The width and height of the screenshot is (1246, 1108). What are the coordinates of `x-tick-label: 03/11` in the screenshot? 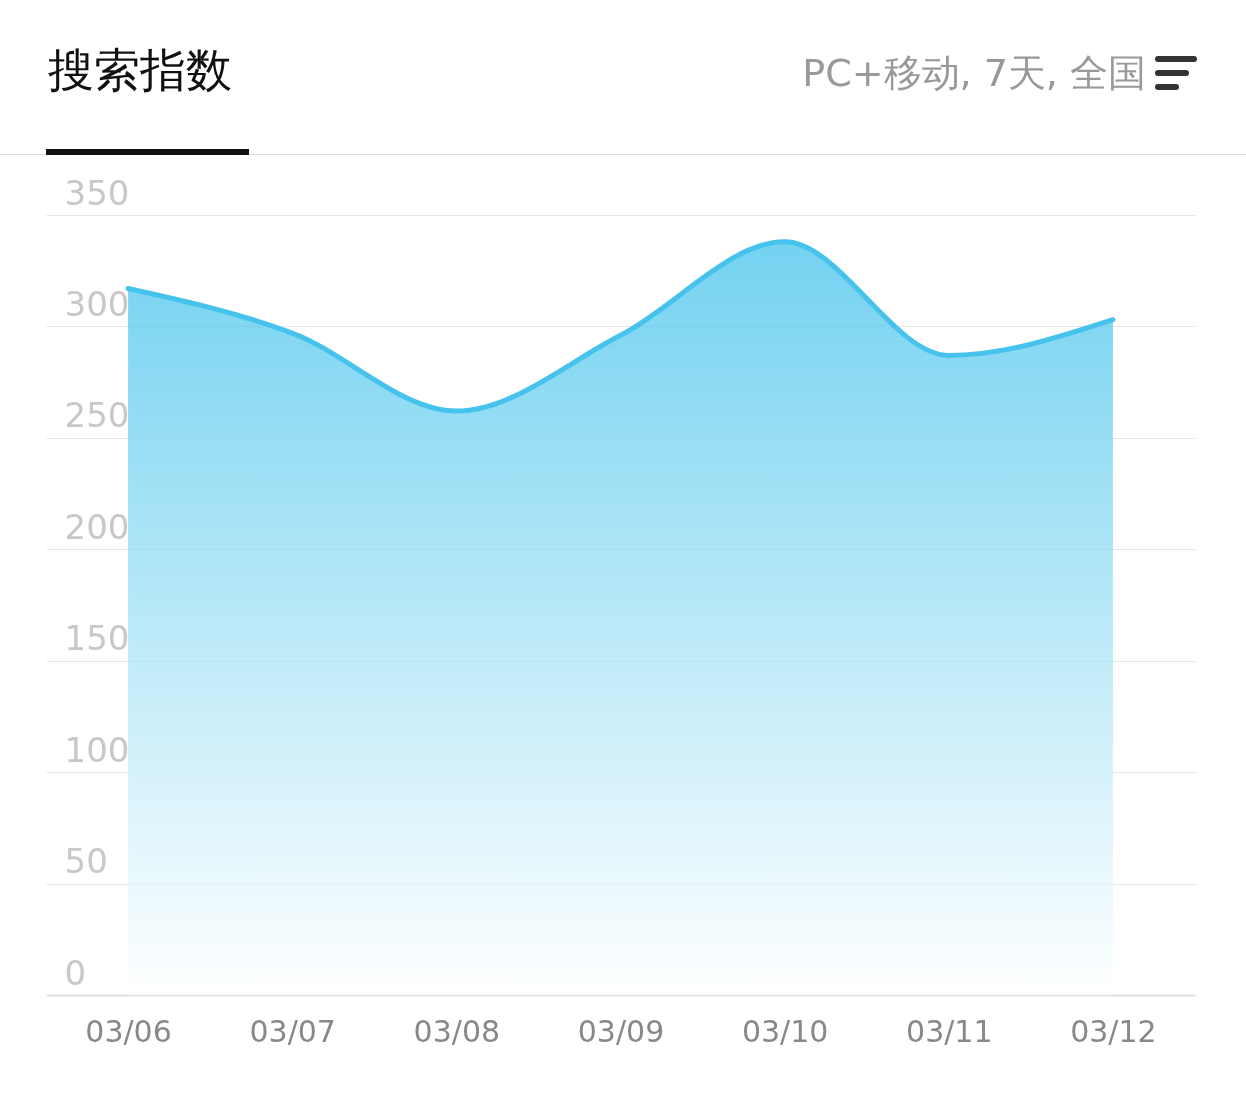 It's located at (949, 1031).